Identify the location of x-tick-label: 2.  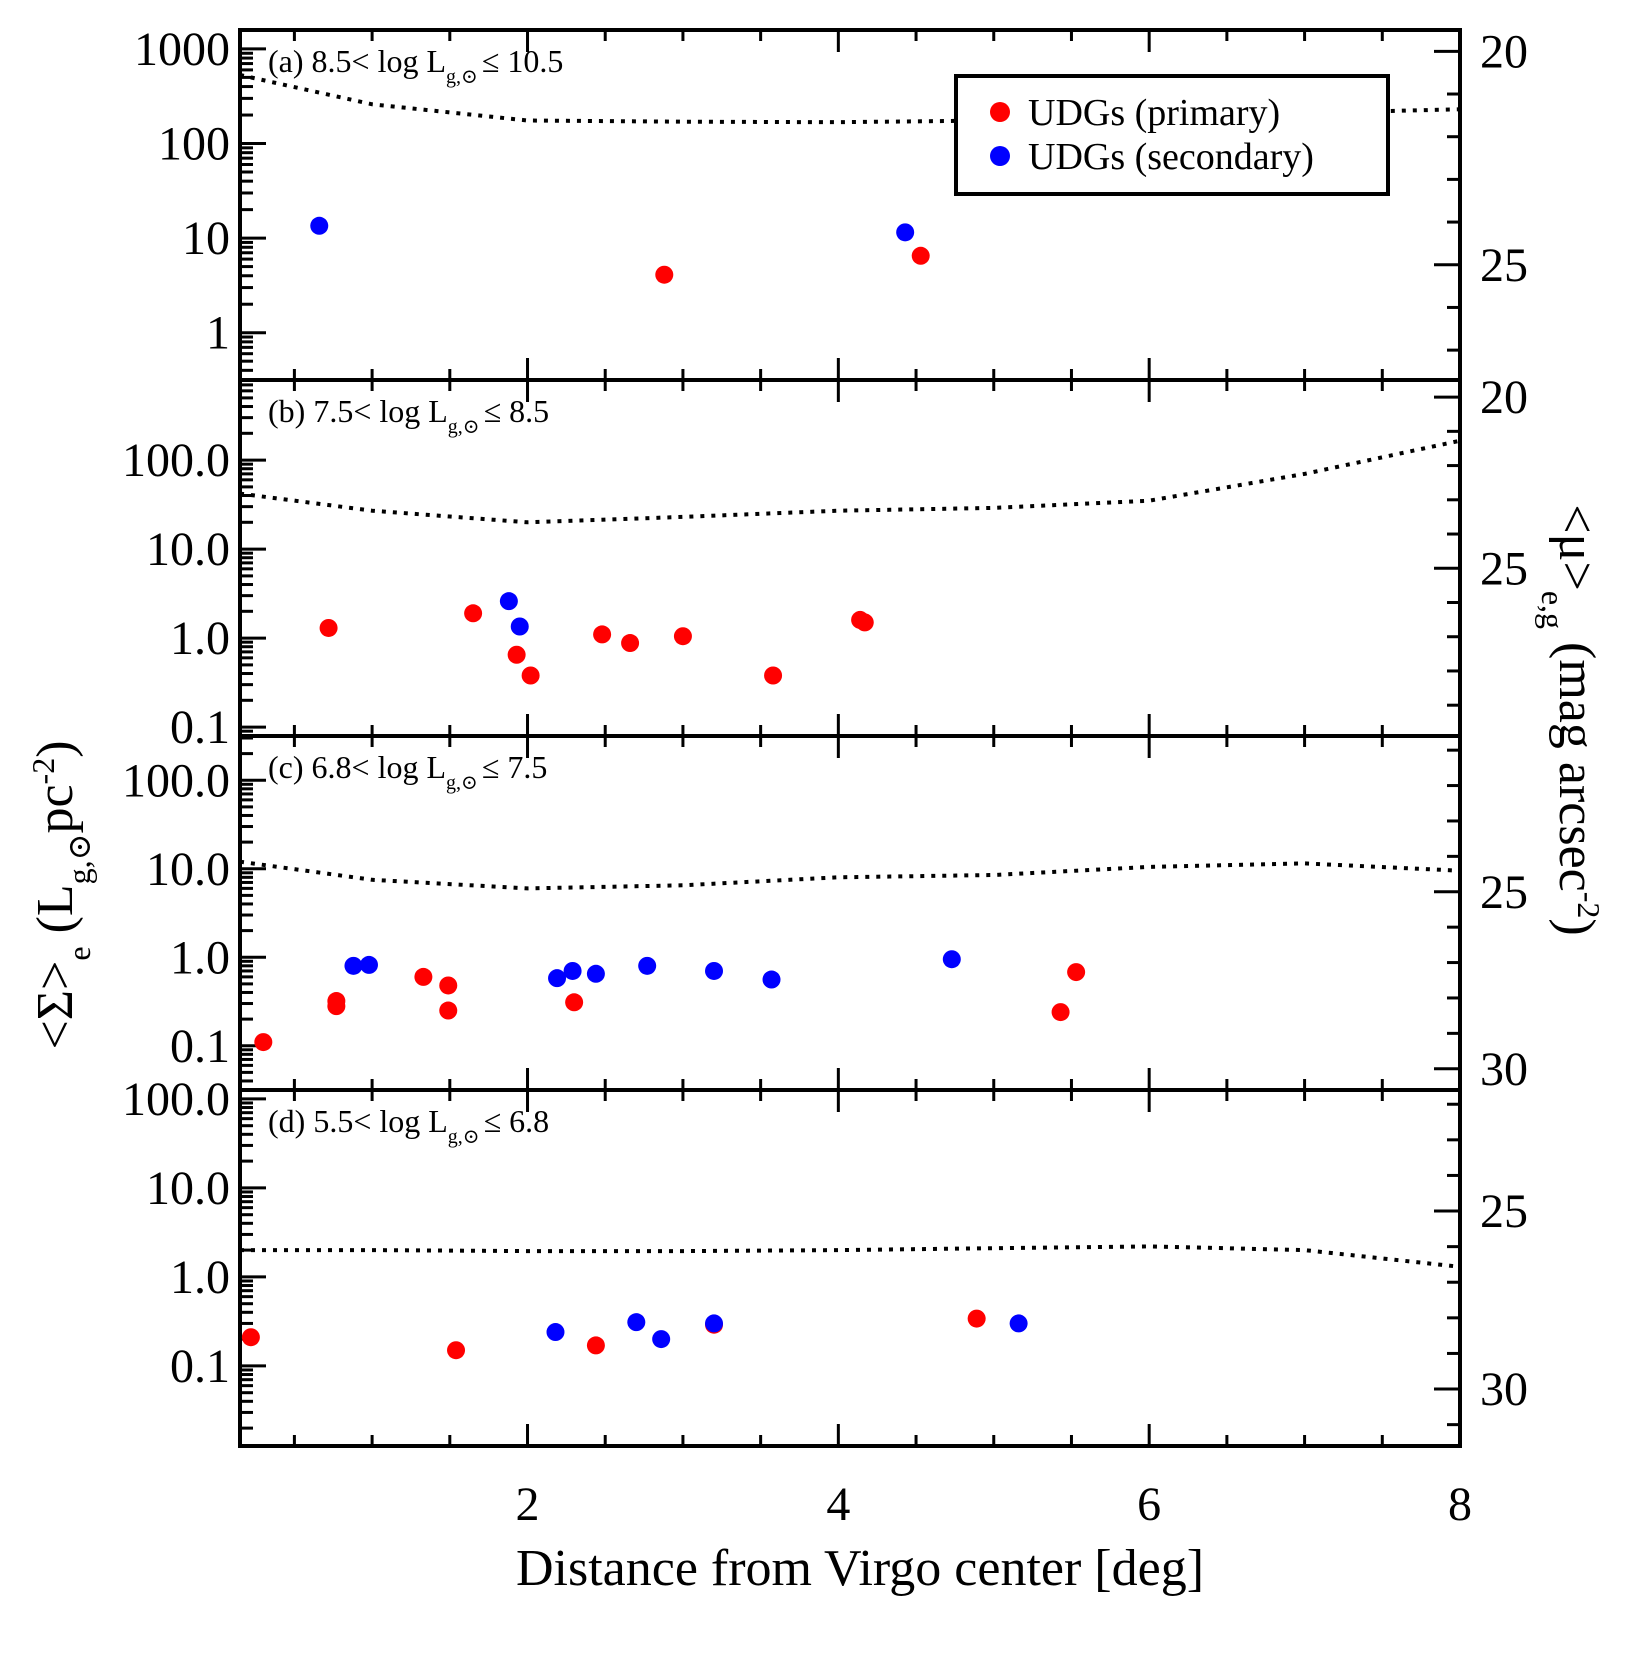
(528, 1504).